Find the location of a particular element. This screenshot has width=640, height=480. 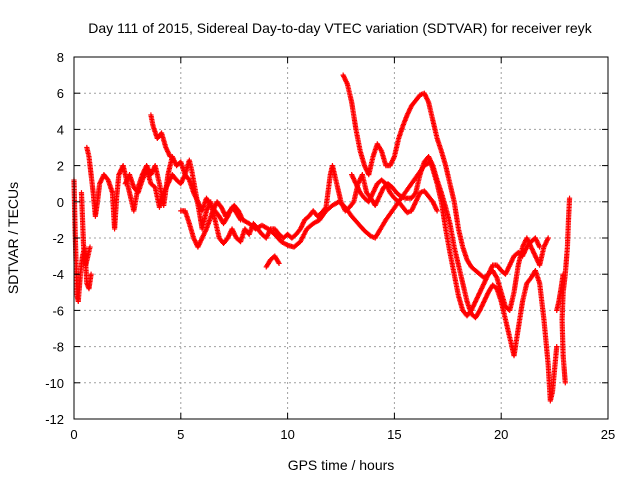

y-axis-label: SDTVAR / TECUs is located at coordinates (13, 238).